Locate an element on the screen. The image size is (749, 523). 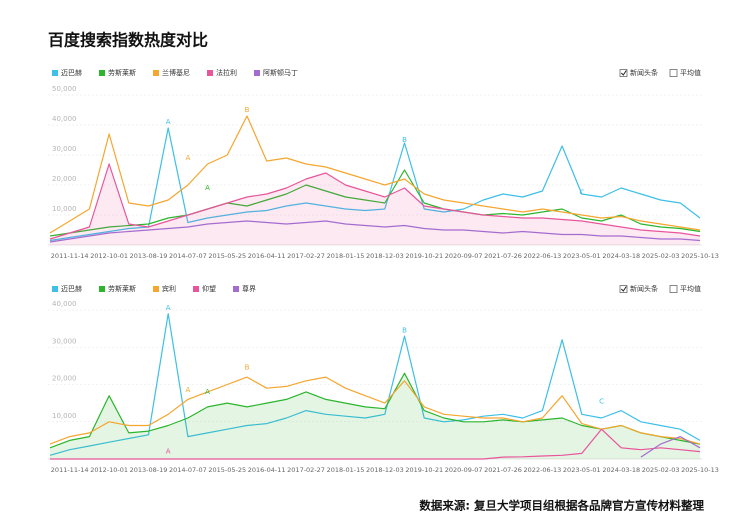
legend-label: 仰望 is located at coordinates (209, 288).